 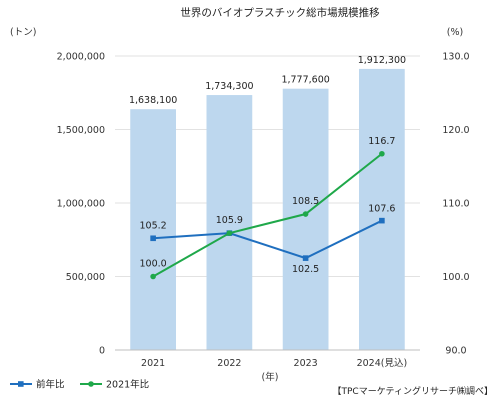 What do you see at coordinates (455, 130) in the screenshot?
I see `right-tick-label: 120.0` at bounding box center [455, 130].